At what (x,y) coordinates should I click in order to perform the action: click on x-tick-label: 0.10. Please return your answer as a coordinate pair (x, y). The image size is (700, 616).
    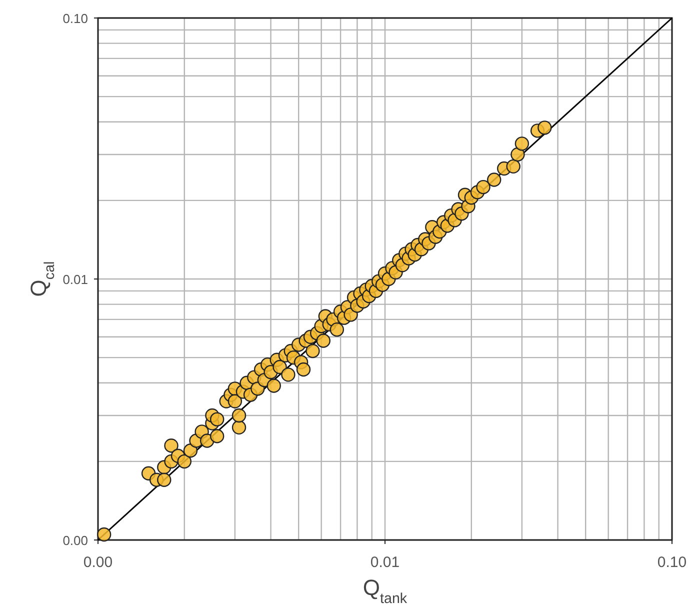
    Looking at the image, I should click on (672, 562).